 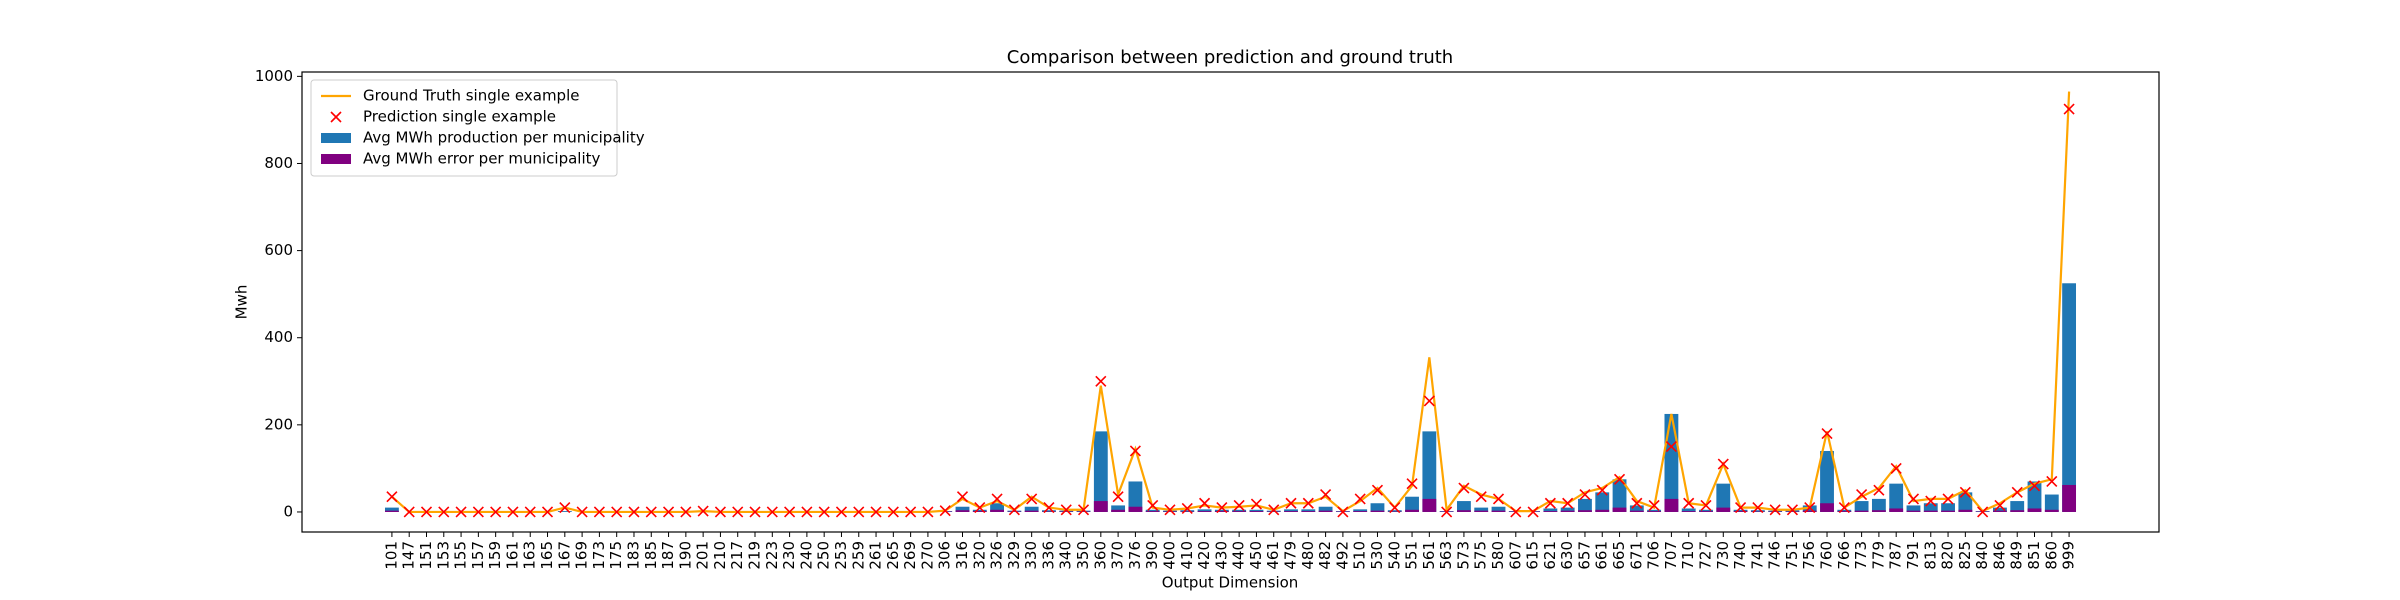 What do you see at coordinates (1740, 555) in the screenshot?
I see `x-tick-label: 740` at bounding box center [1740, 555].